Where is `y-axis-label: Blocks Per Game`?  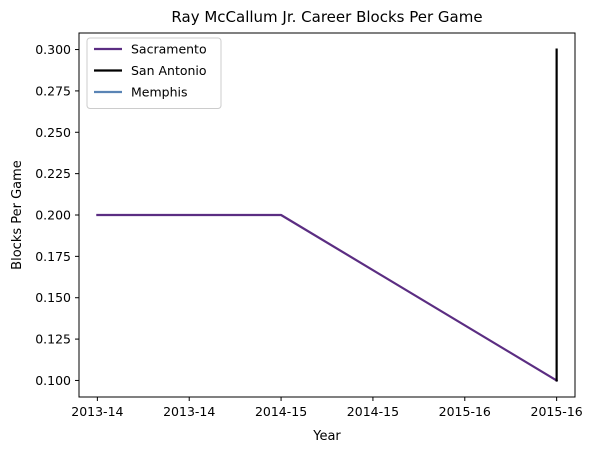 y-axis-label: Blocks Per Game is located at coordinates (17, 215).